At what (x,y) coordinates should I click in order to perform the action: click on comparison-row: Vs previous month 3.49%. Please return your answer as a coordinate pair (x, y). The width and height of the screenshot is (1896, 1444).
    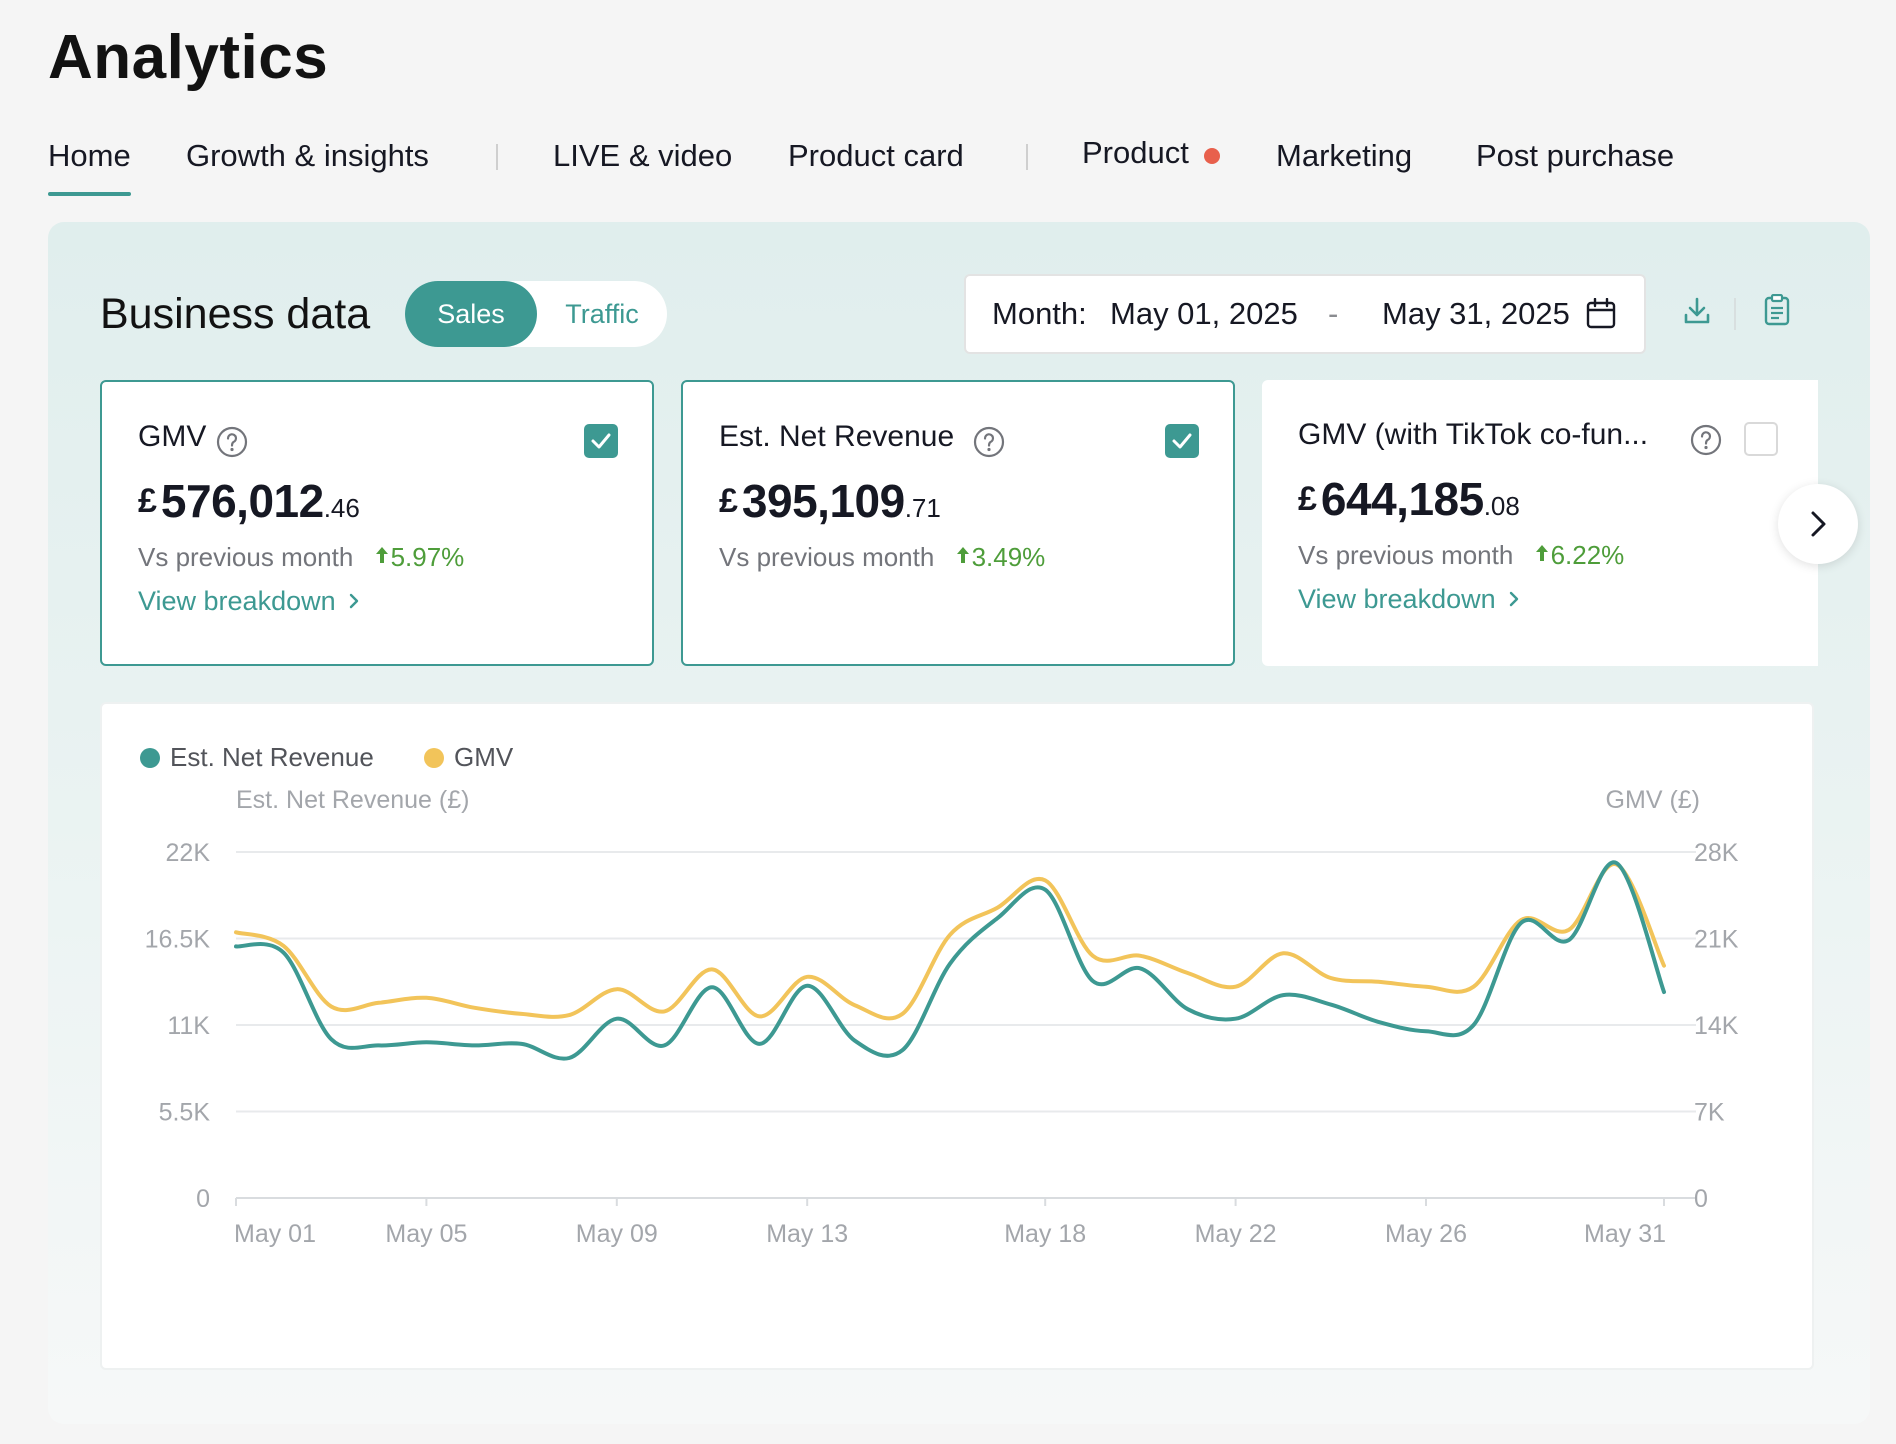
    Looking at the image, I should click on (882, 557).